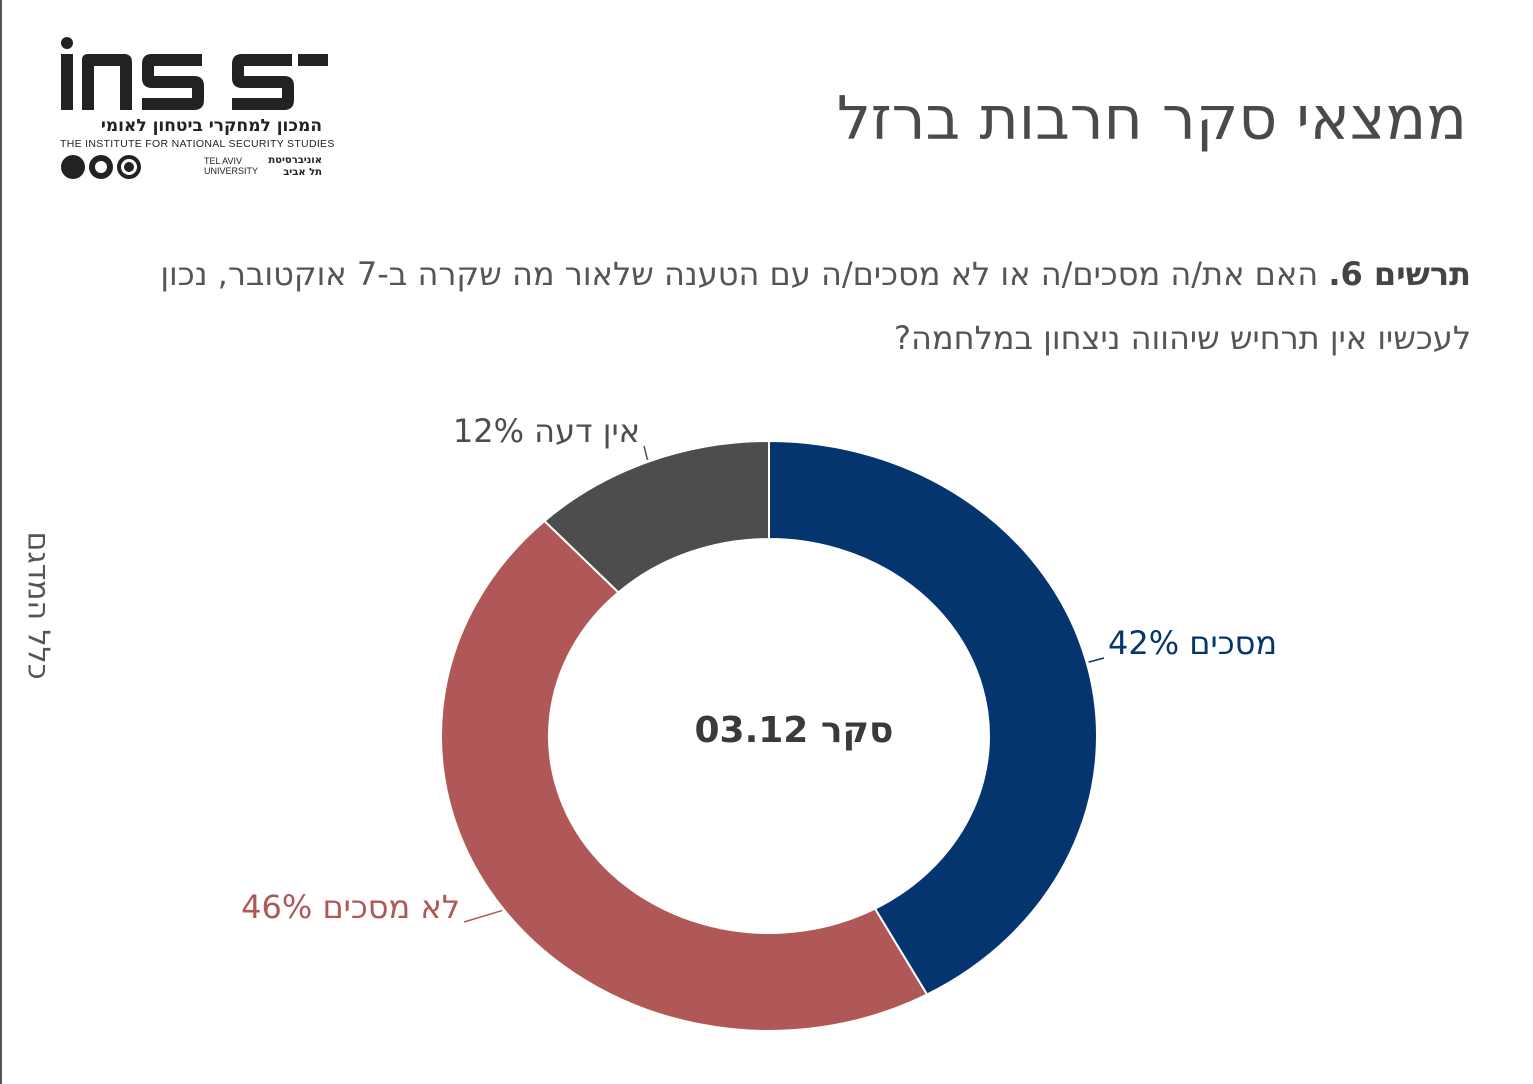 This screenshot has height=1084, width=1533. I want to click on donut-center-label: סקר 03.12, so click(794, 730).